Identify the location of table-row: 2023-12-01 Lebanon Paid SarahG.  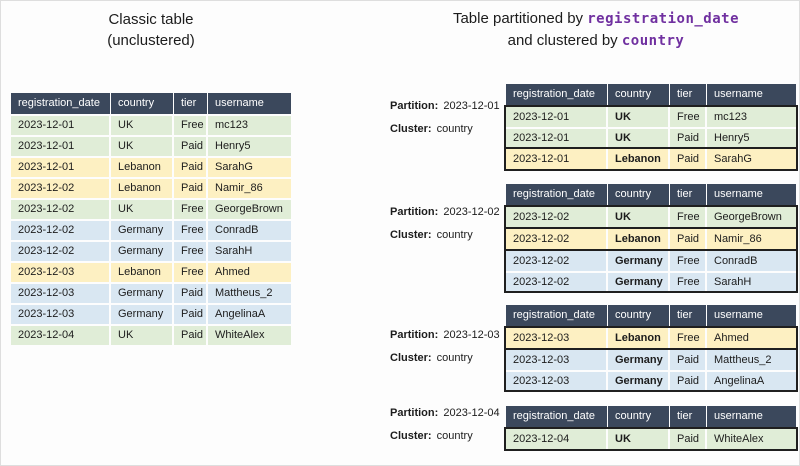
(651, 159).